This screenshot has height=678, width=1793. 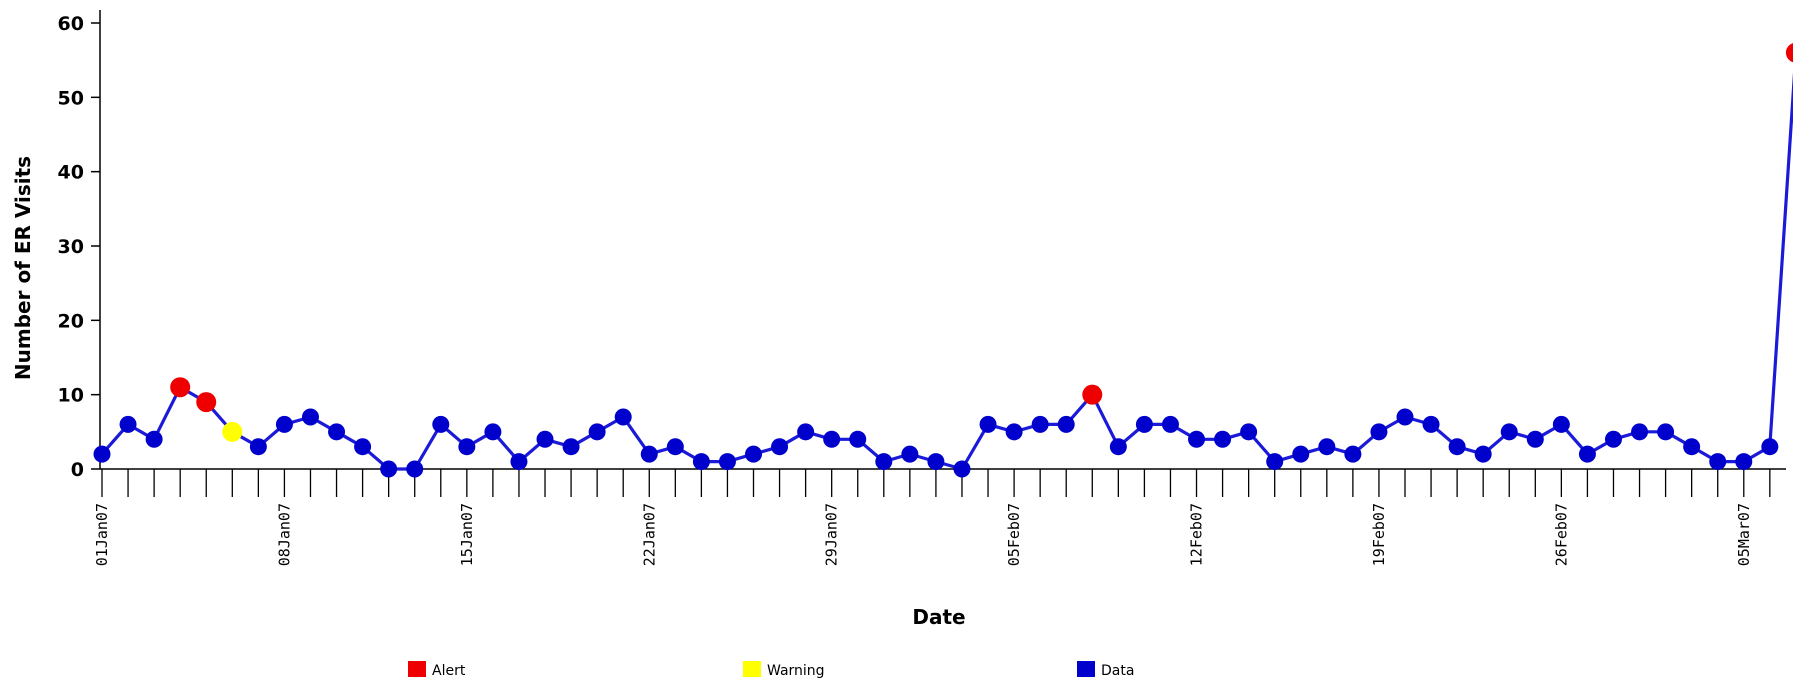 I want to click on x-tick-label: 26Feb07, so click(x=1561, y=534).